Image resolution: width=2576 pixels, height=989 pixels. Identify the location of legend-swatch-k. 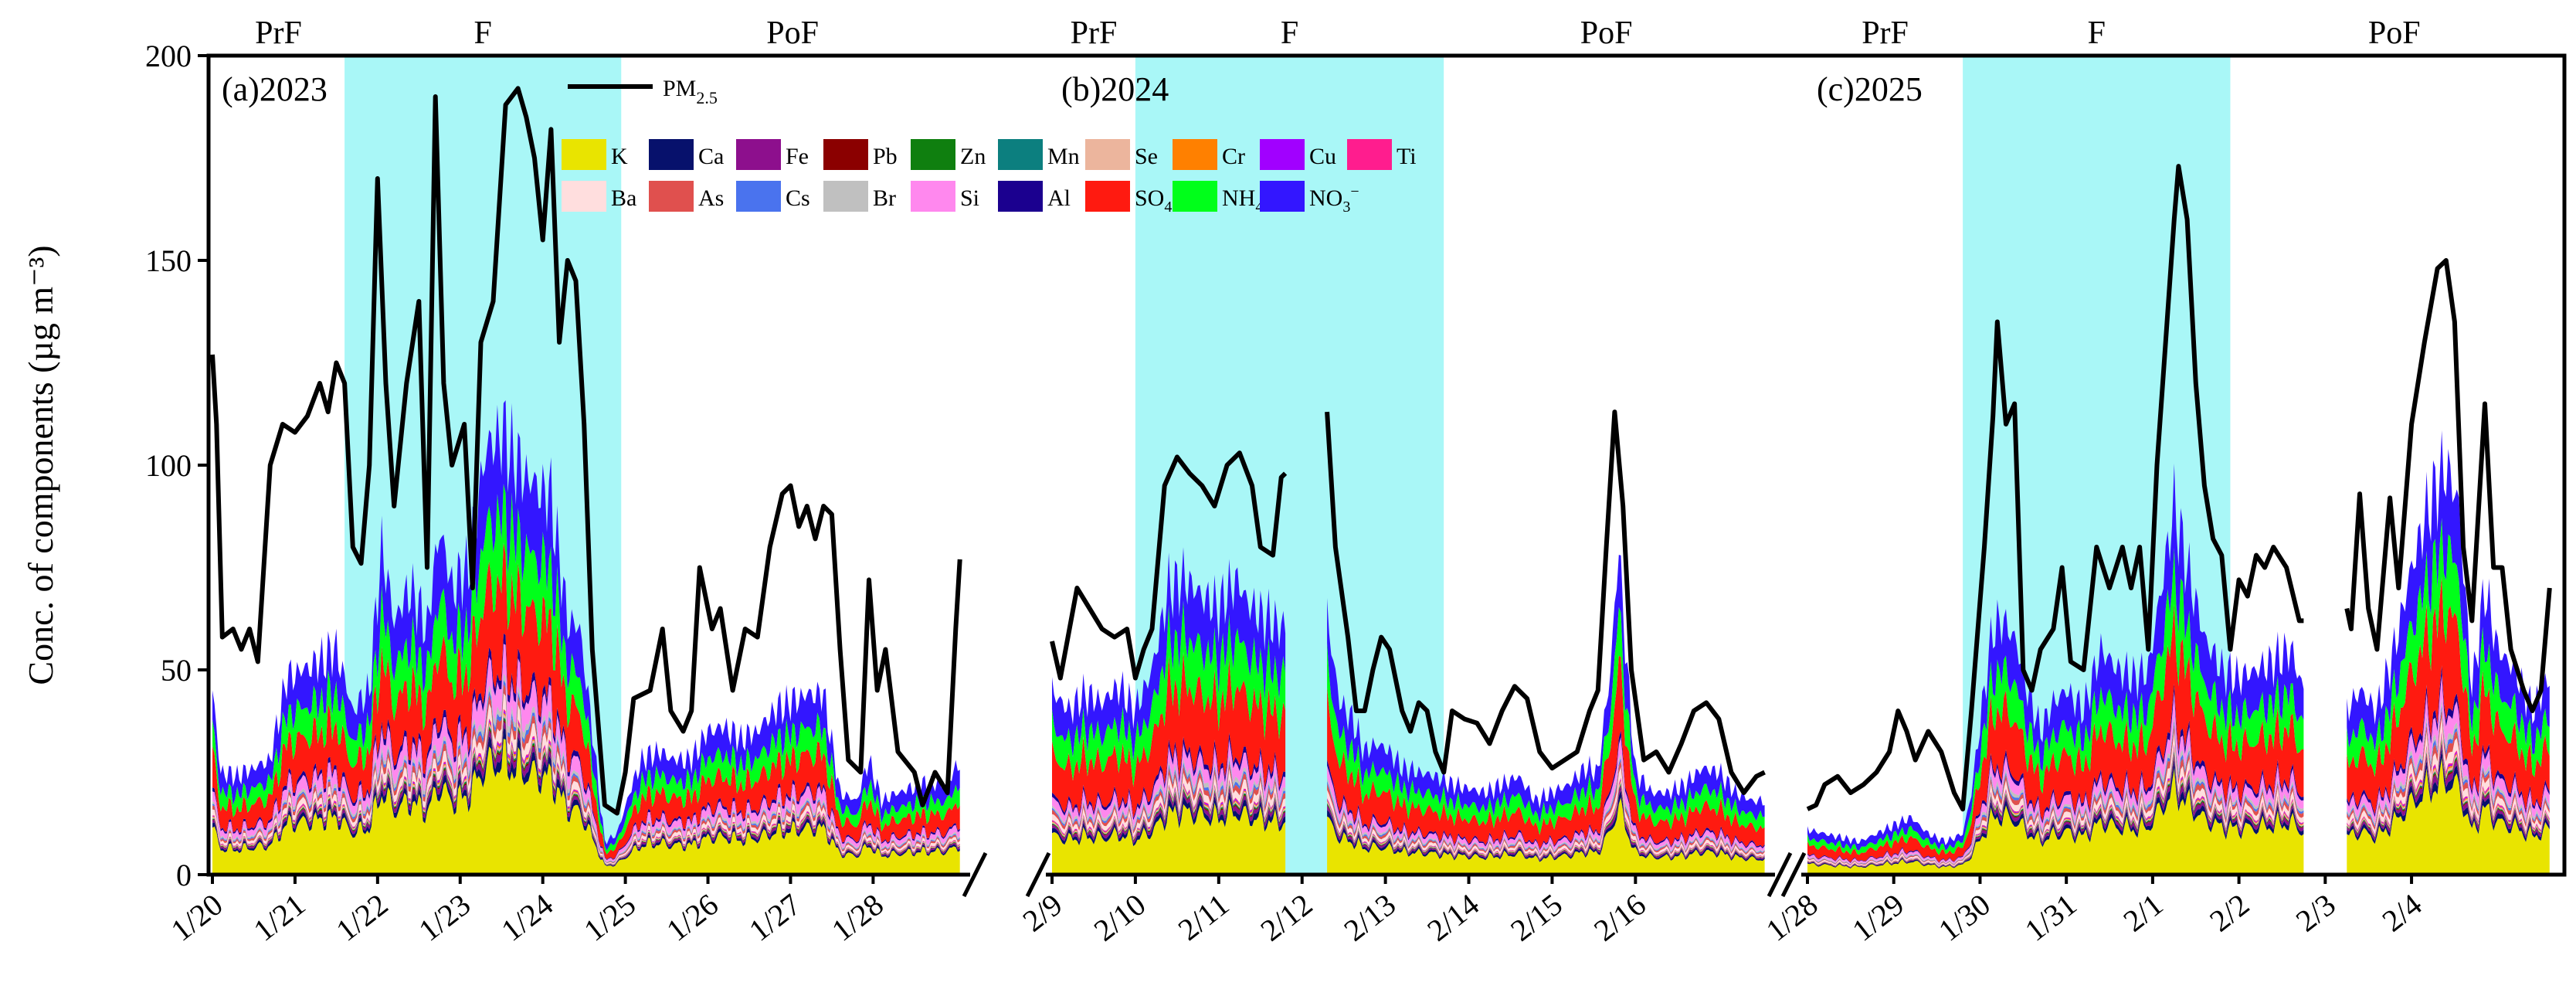
(584, 154).